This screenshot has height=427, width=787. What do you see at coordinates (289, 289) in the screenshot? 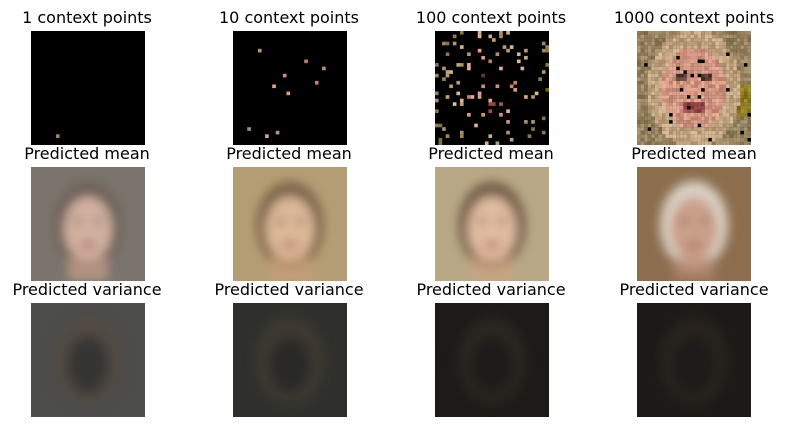
I see `panel-title-variance-2: Predicted variance` at bounding box center [289, 289].